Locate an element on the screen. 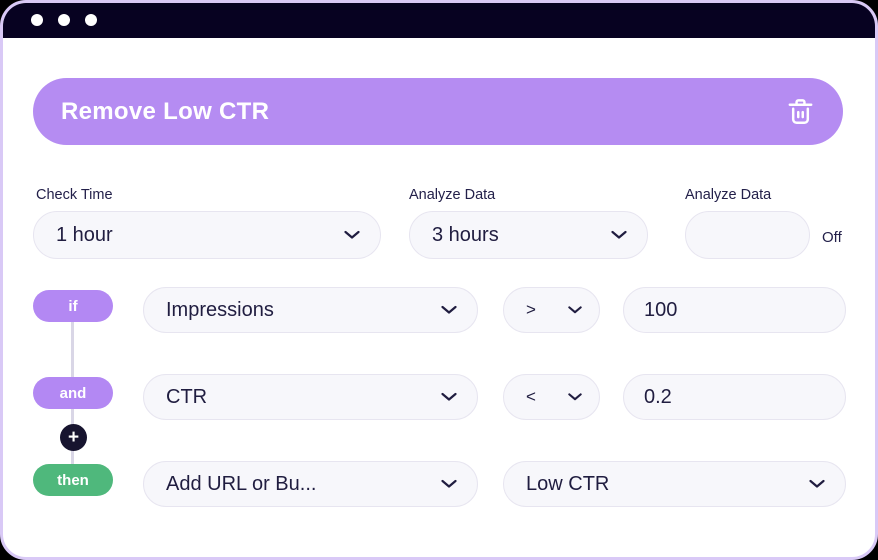 Image resolution: width=878 pixels, height=560 pixels. analyze-data-select: 3 hours is located at coordinates (528, 235).